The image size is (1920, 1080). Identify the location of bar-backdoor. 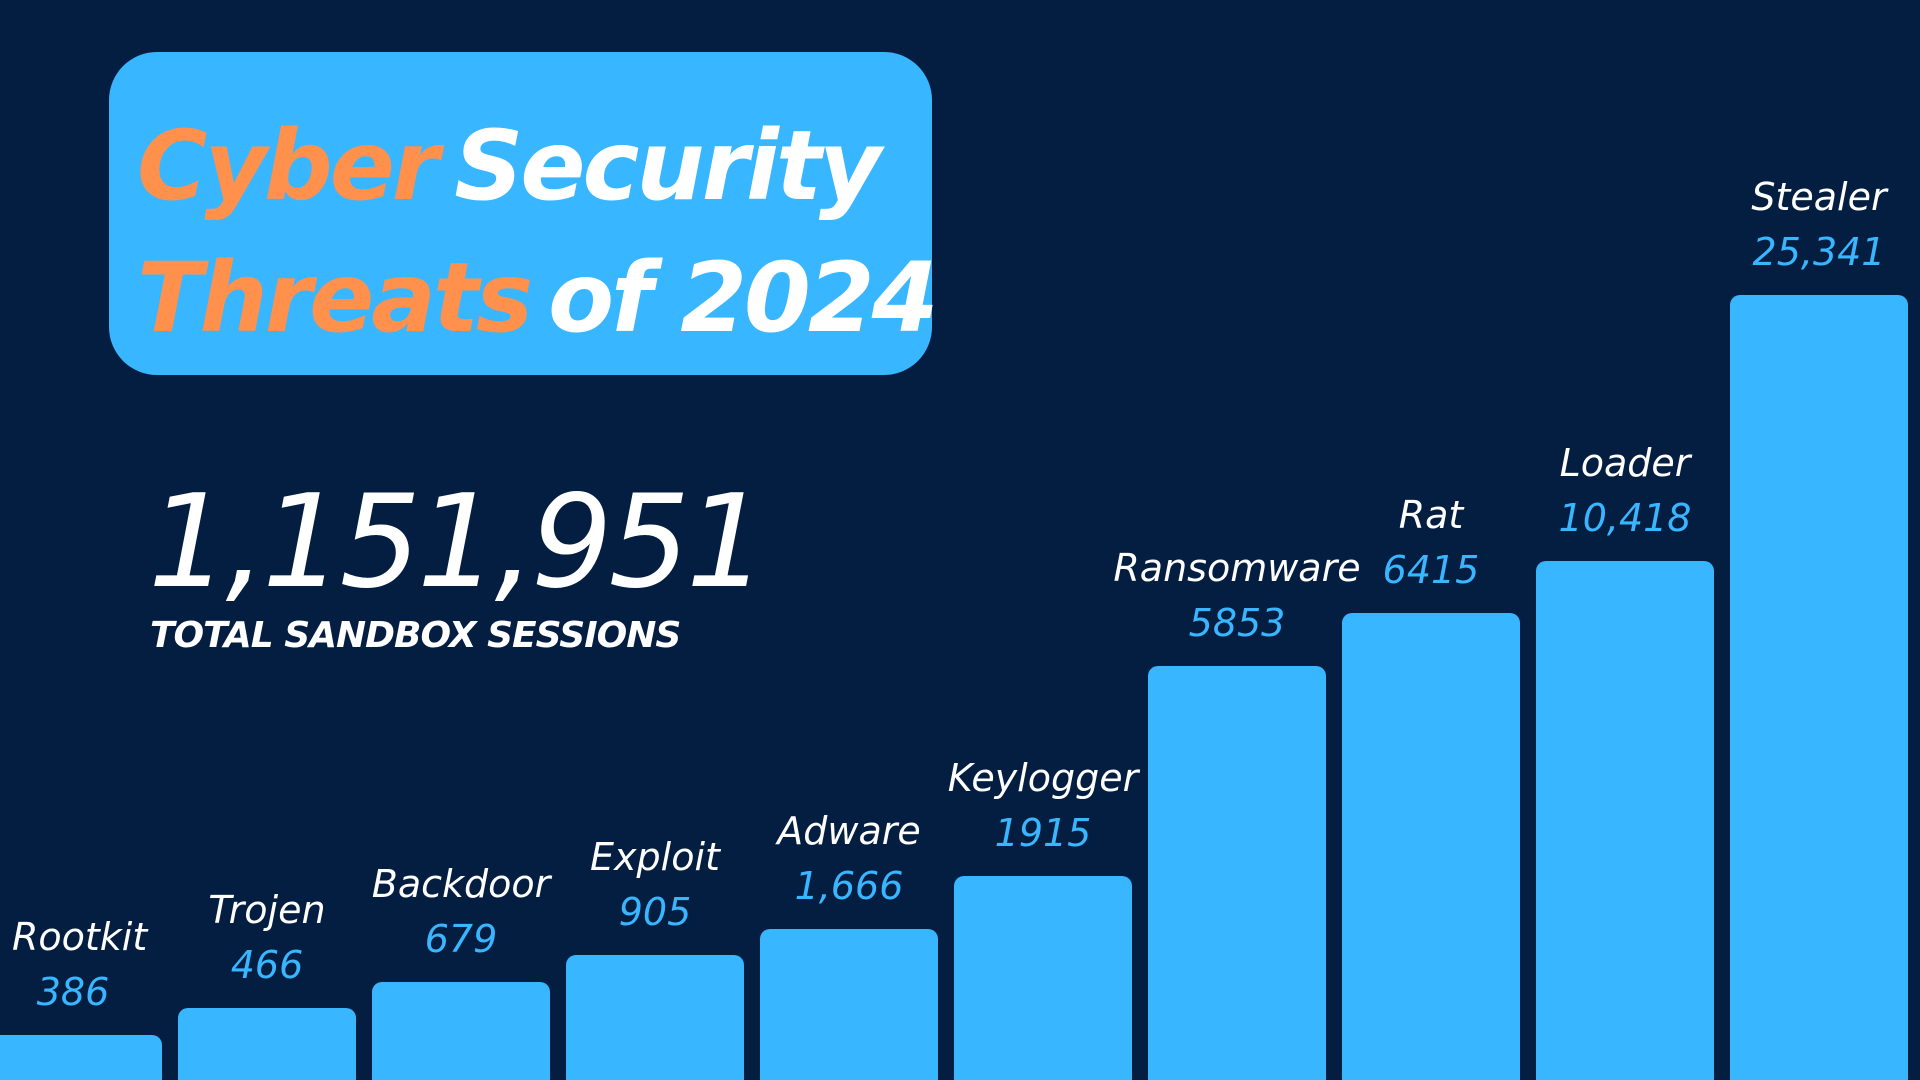
(461, 1031).